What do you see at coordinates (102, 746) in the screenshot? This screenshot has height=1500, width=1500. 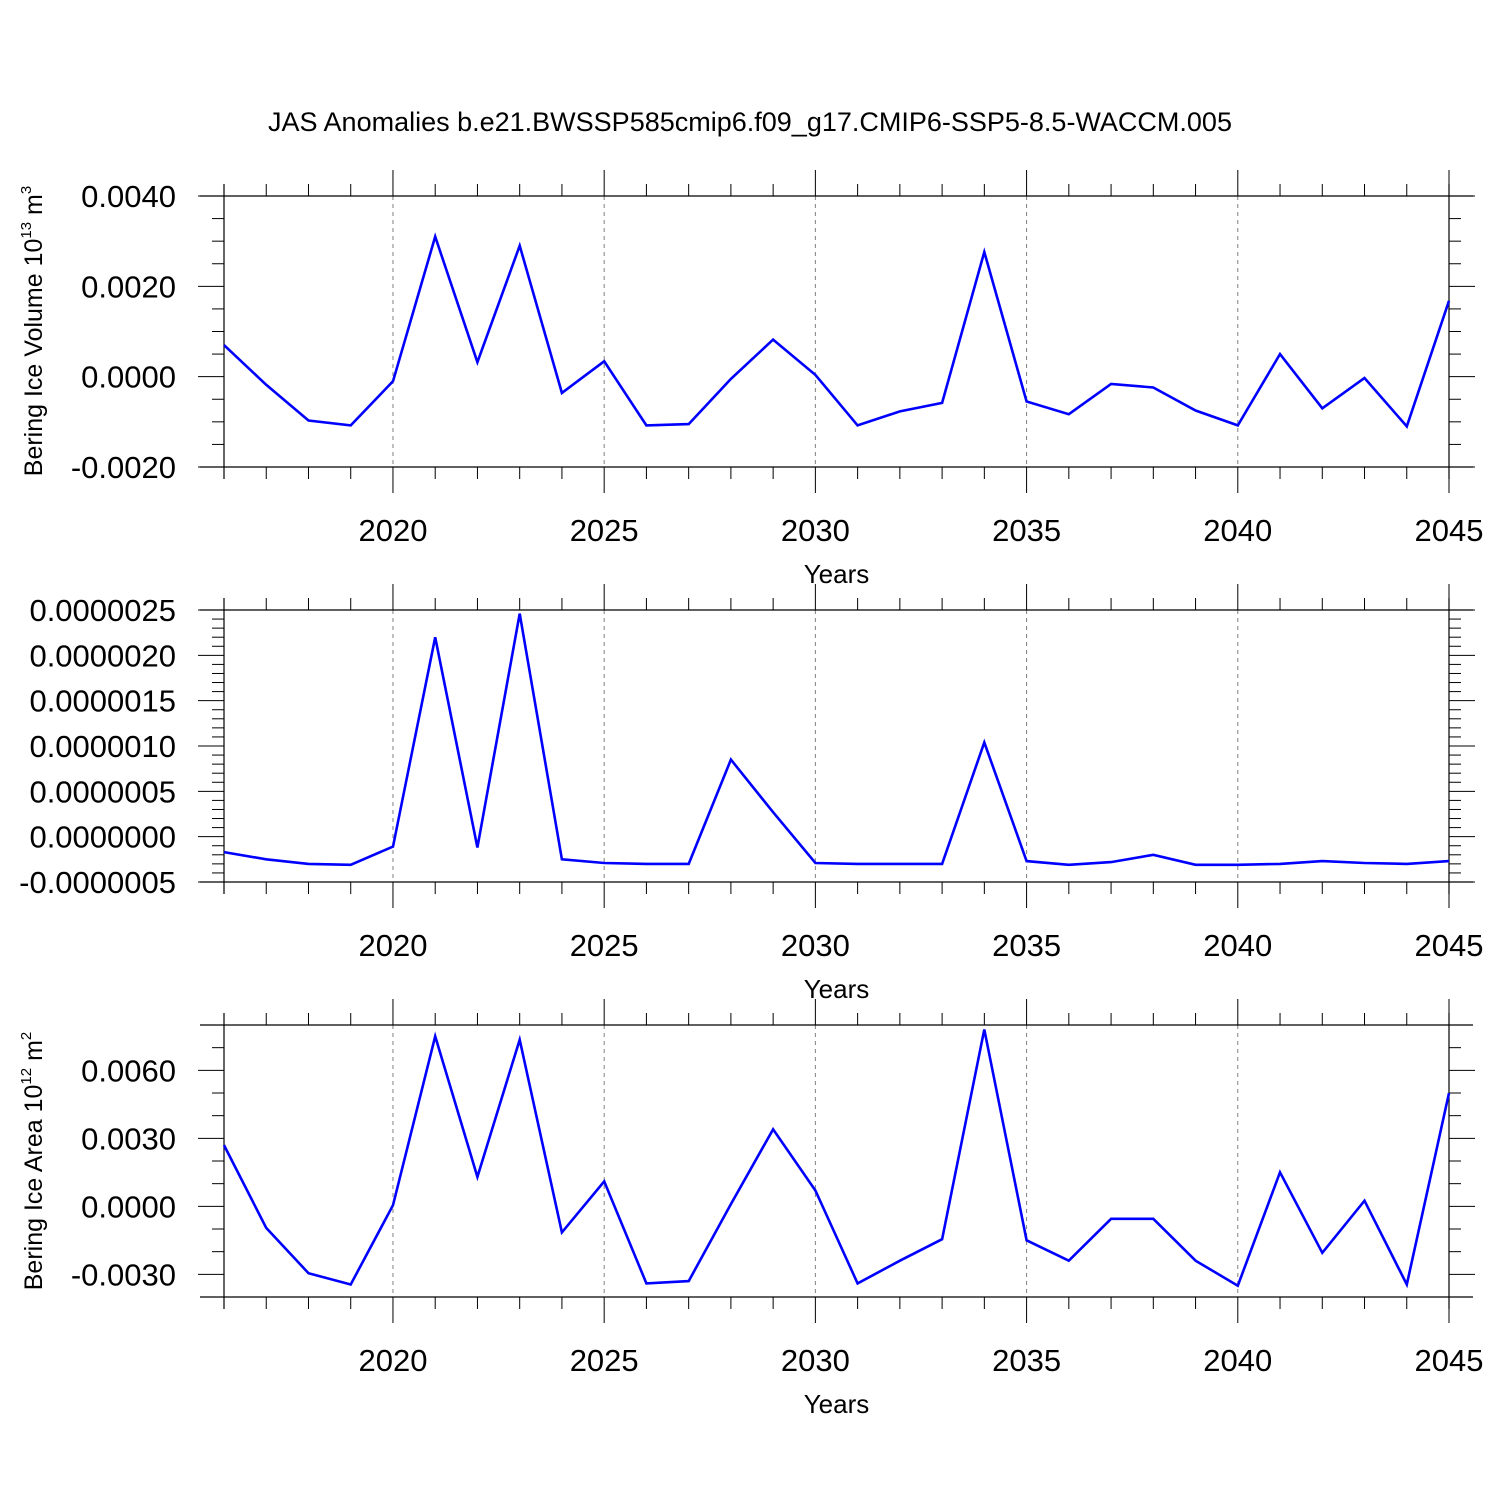 I see `y-tick-label: 0.0000010` at bounding box center [102, 746].